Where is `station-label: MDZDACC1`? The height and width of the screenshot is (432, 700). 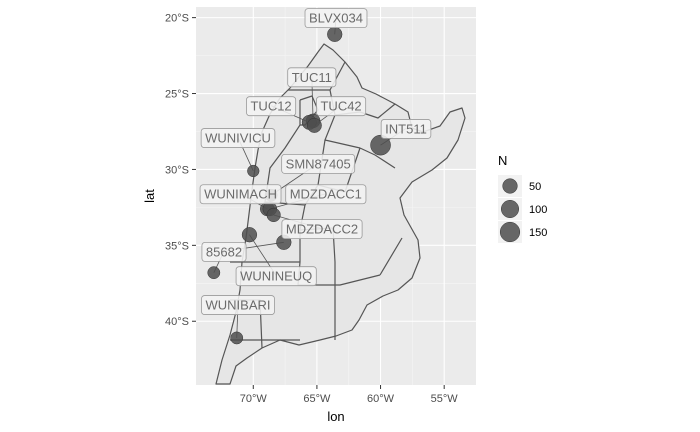 station-label: MDZDACC1 is located at coordinates (326, 194).